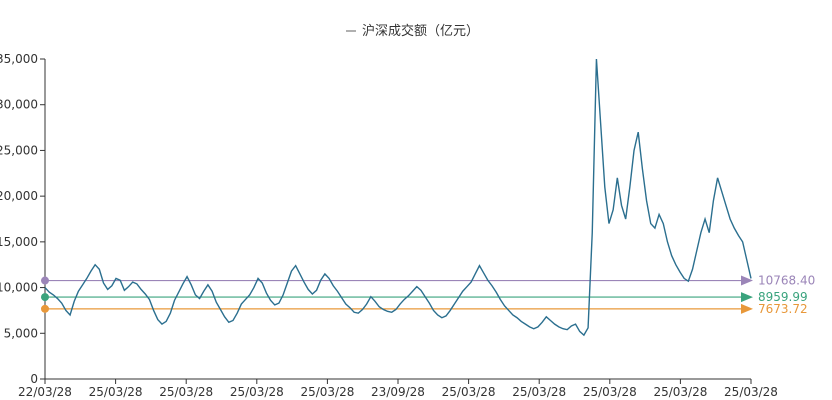 This screenshot has height=400, width=832. What do you see at coordinates (786, 281) in the screenshot?
I see `reference-label: 10768.40` at bounding box center [786, 281].